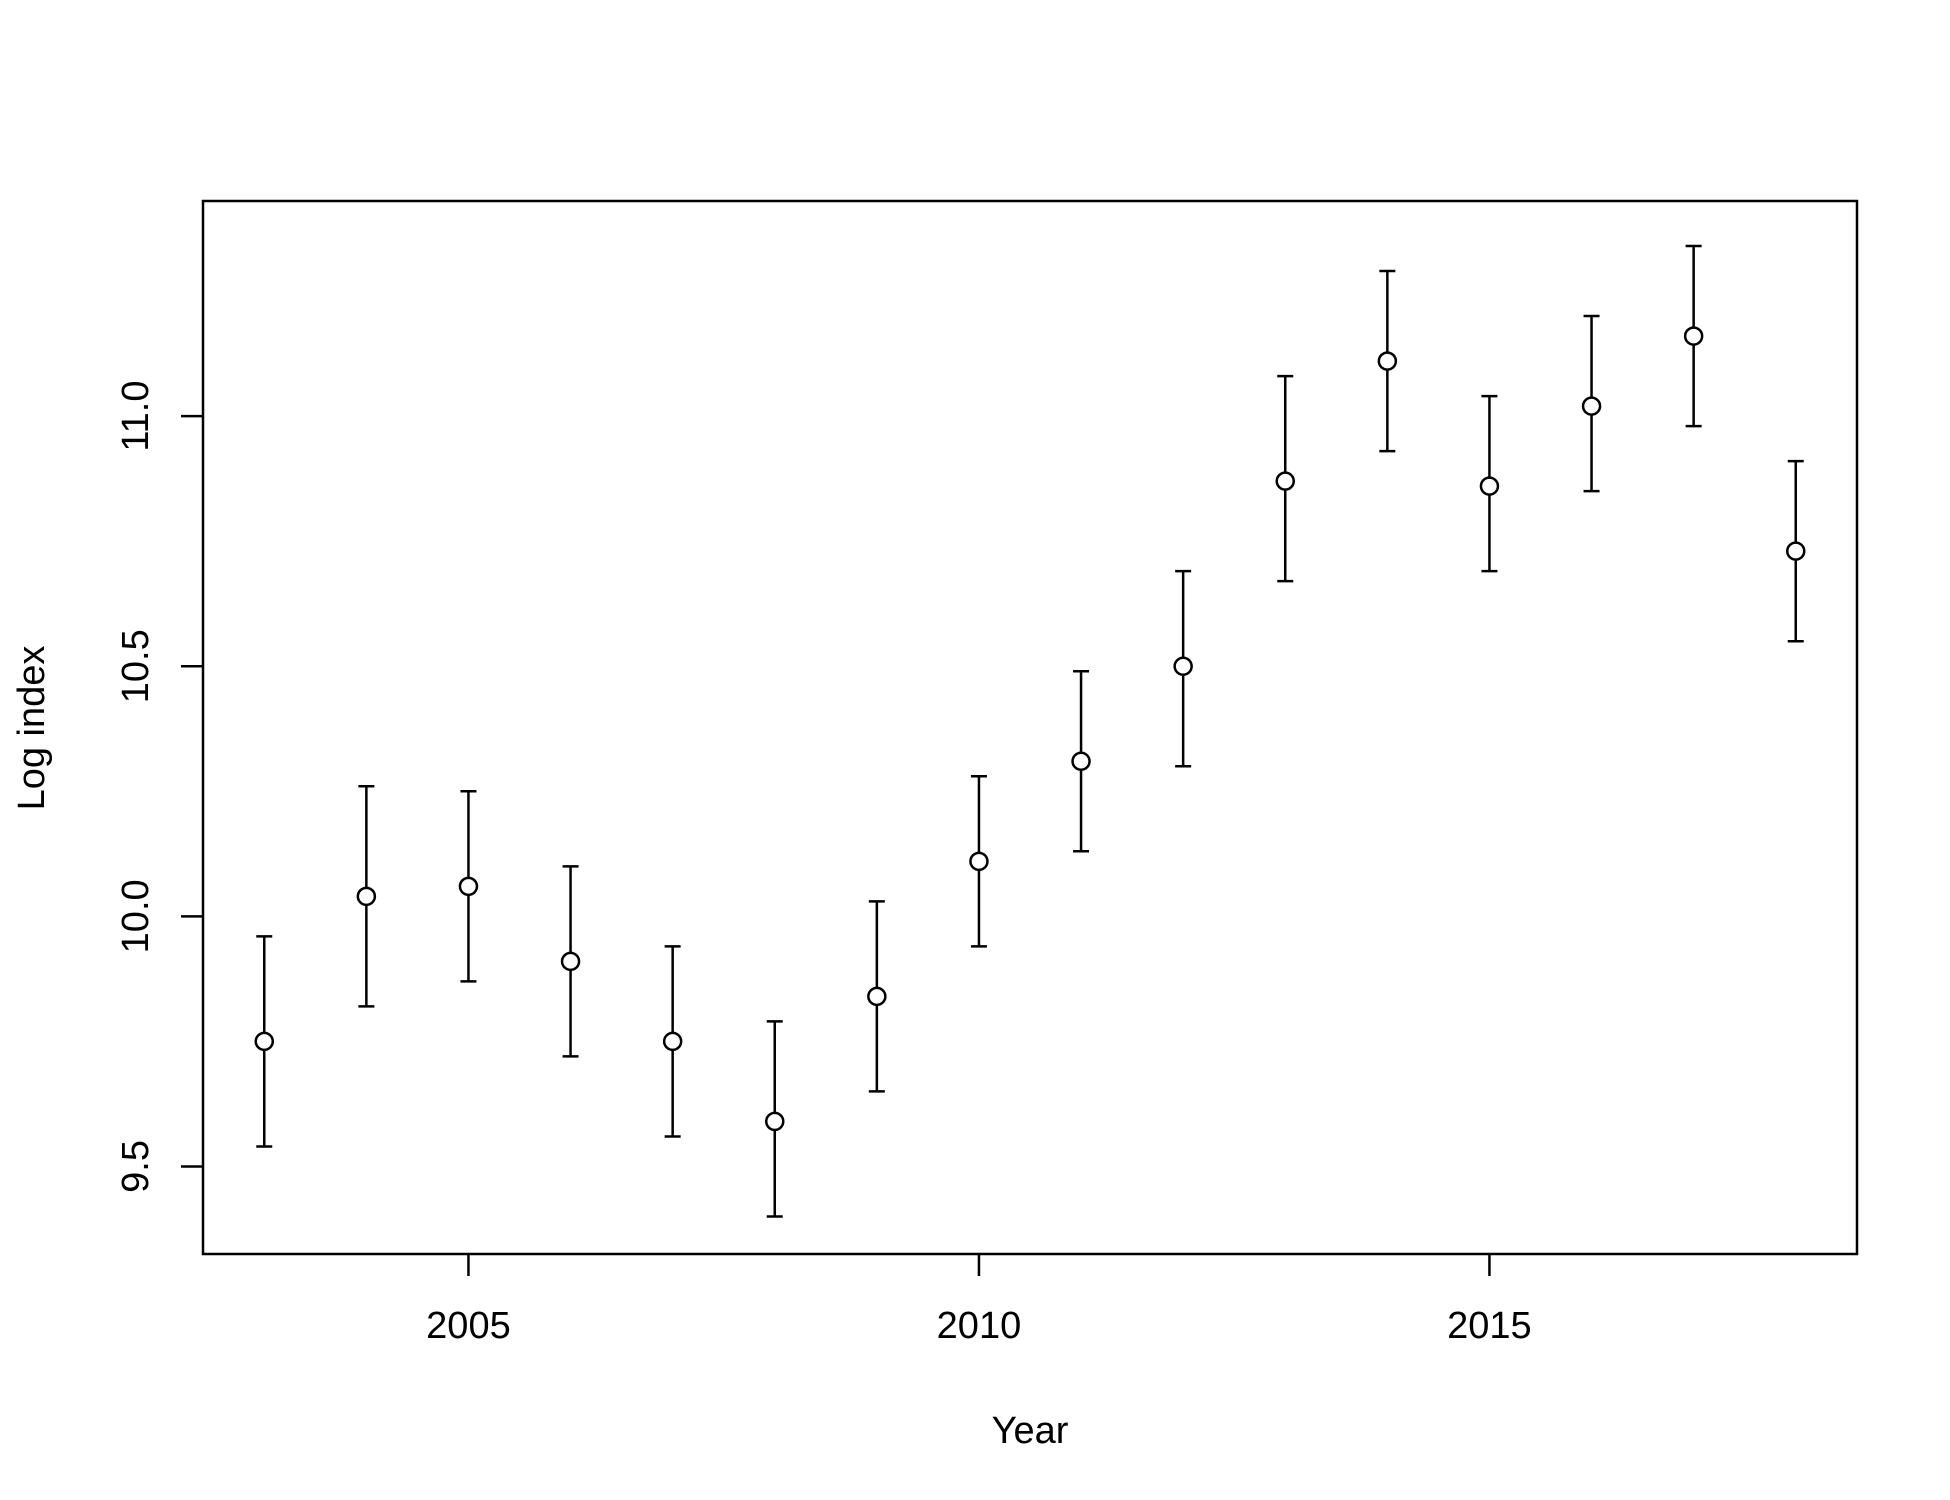 The image size is (1950, 1500). I want to click on x-tick-label: 2005, so click(468, 1326).